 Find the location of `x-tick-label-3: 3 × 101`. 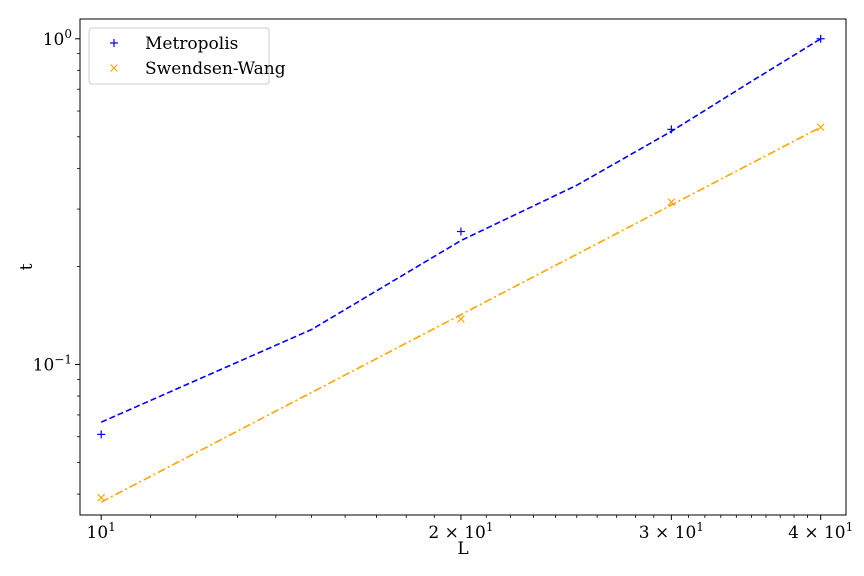

x-tick-label-3: 3 × 101 is located at coordinates (671, 531).